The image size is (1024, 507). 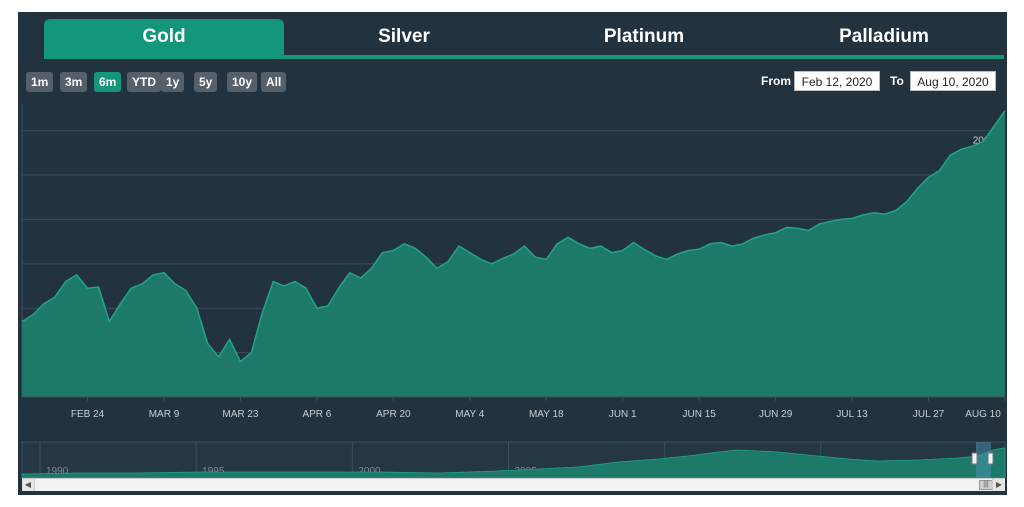 I want to click on x-tick-label: MAY 4, so click(x=470, y=414).